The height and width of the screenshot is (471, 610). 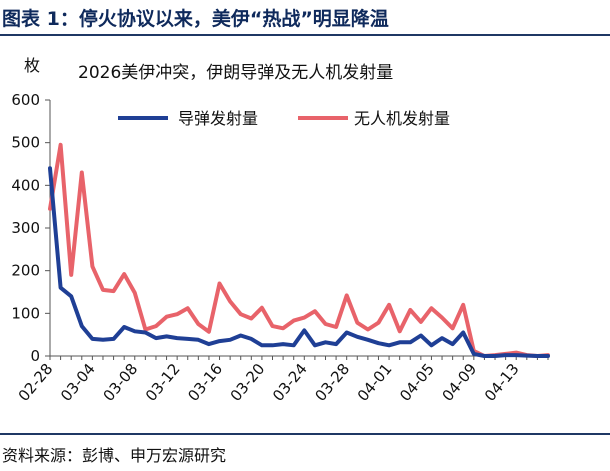 I want to click on figure-header: 图表 1：停火协议以来，美伊“热战”明显降温, so click(x=305, y=18).